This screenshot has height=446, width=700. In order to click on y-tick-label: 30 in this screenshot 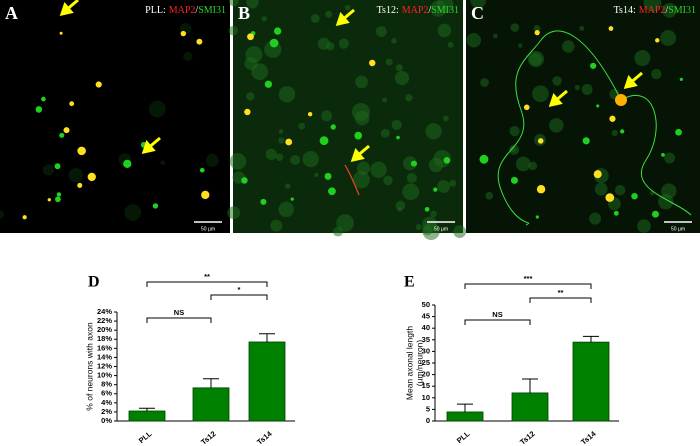, I will do `click(426, 350)`.